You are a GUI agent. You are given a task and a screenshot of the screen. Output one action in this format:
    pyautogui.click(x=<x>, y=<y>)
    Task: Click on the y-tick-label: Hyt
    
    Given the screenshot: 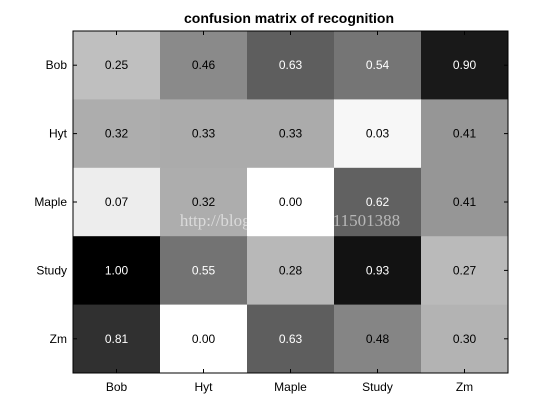 What is the action you would take?
    pyautogui.click(x=58, y=134)
    